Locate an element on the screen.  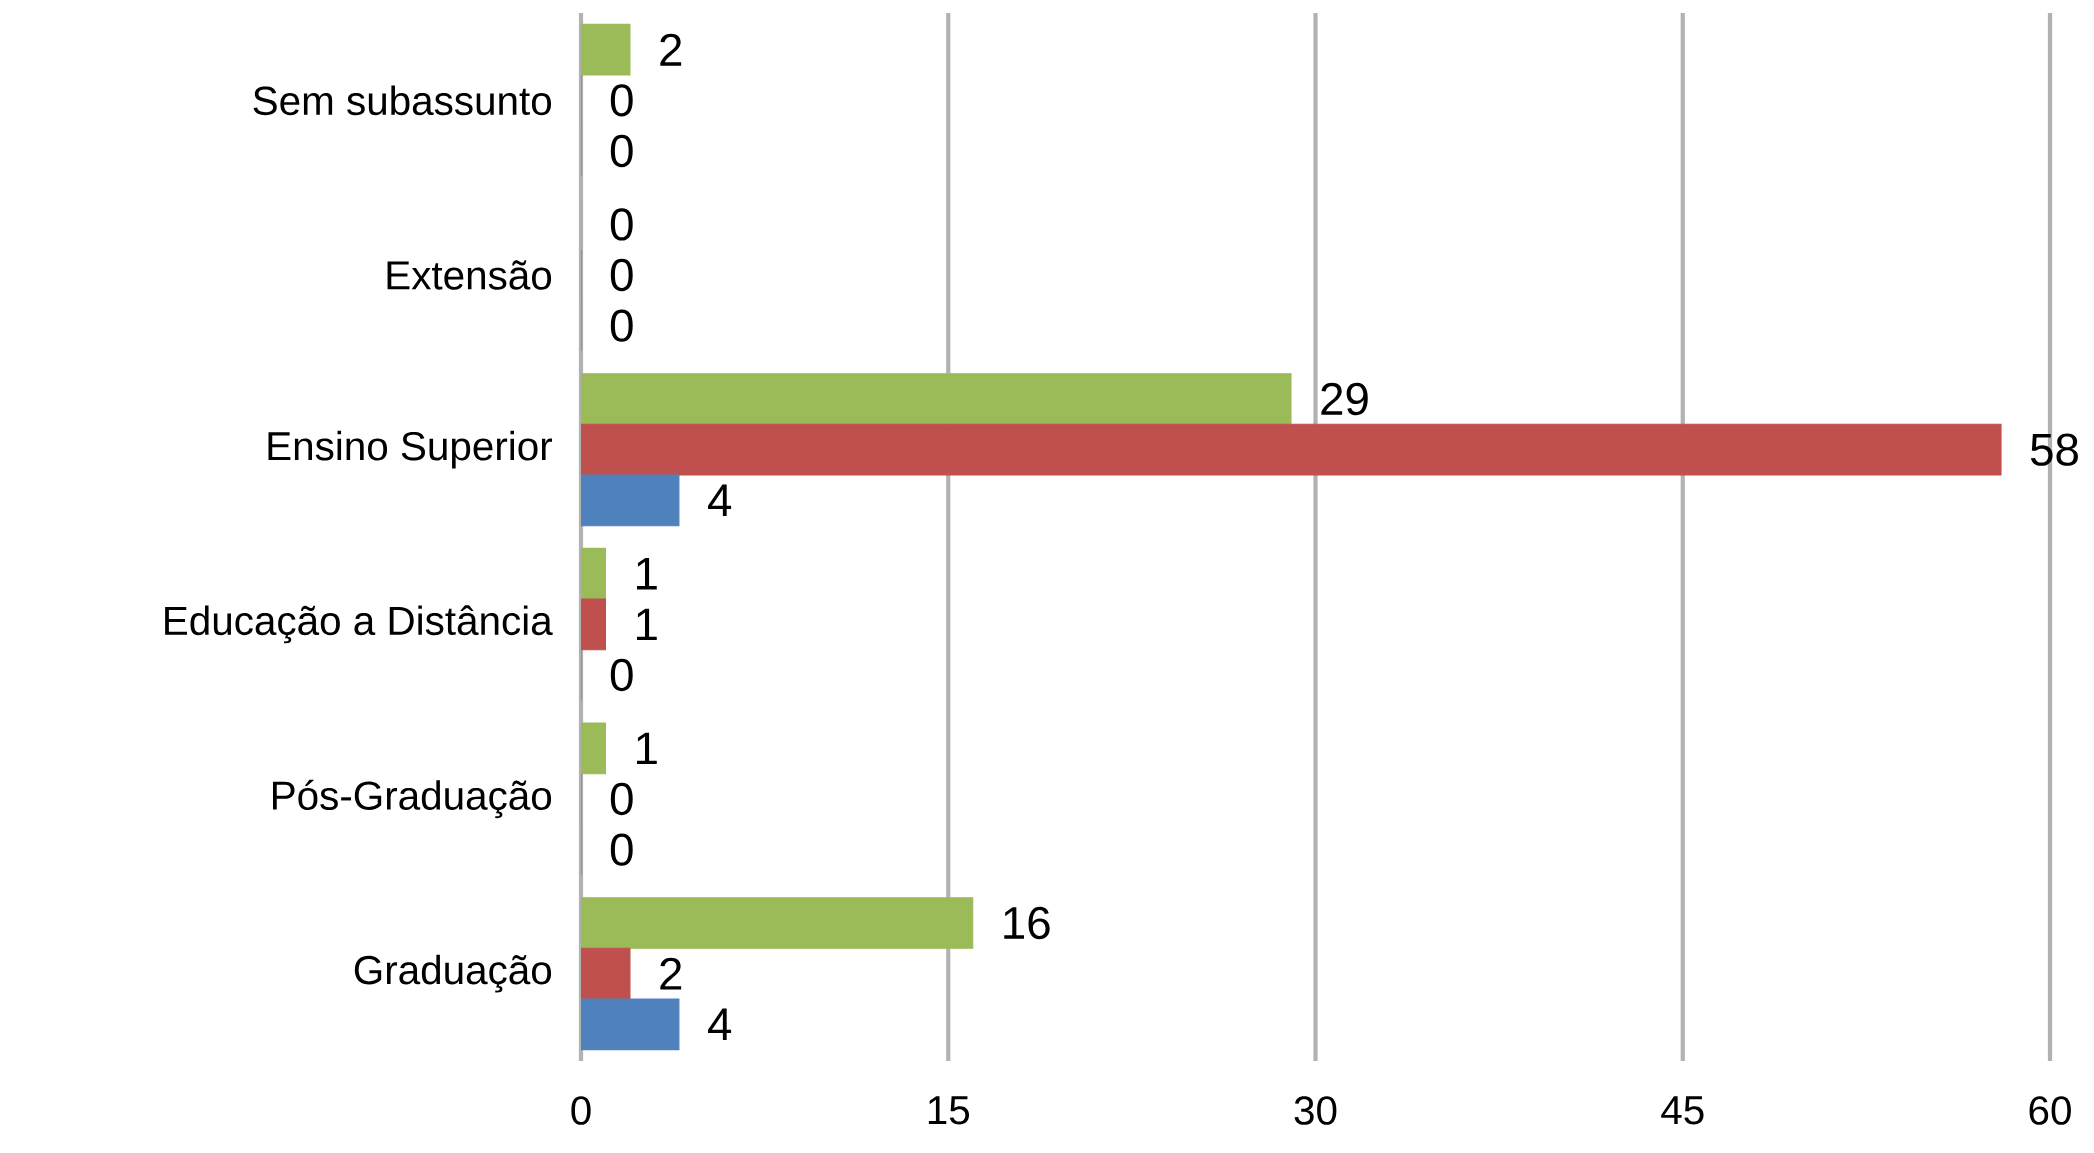
x-tick-label: 15 is located at coordinates (949, 1110).